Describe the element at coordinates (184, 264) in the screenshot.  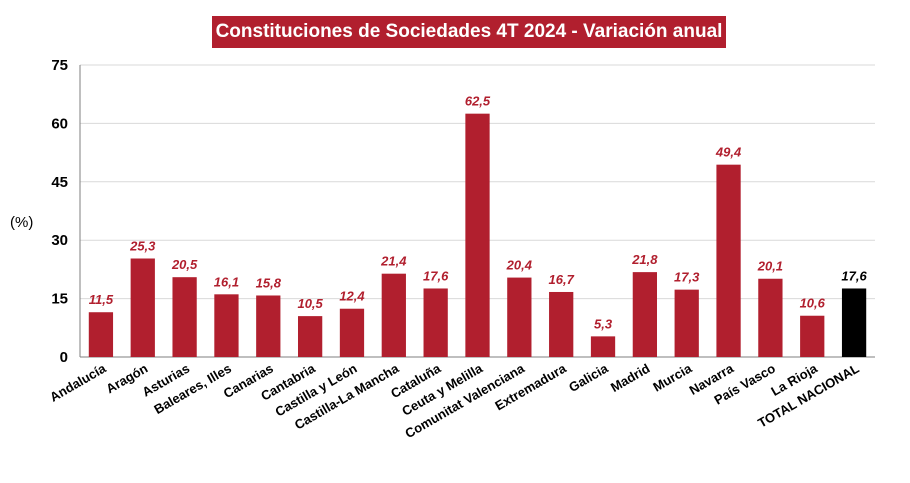
I see `data-label: 20,5` at that location.